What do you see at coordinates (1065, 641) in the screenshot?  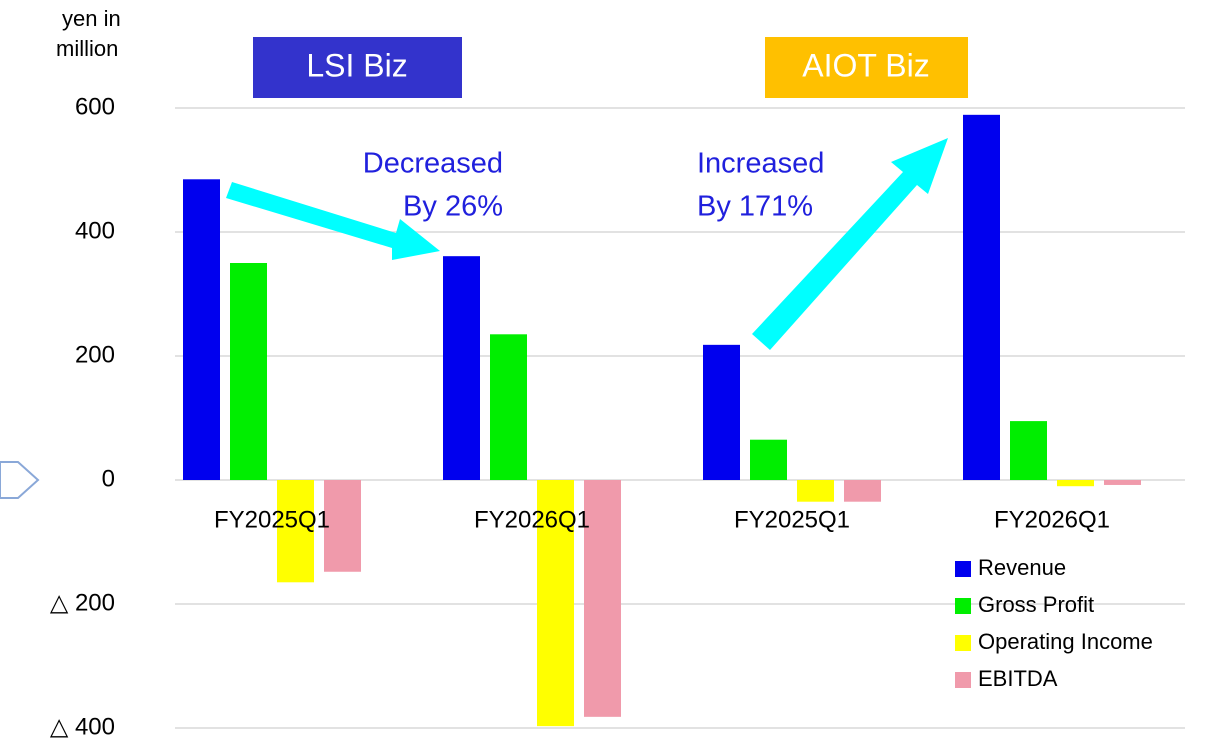 I see `legend-label: Operating Income` at bounding box center [1065, 641].